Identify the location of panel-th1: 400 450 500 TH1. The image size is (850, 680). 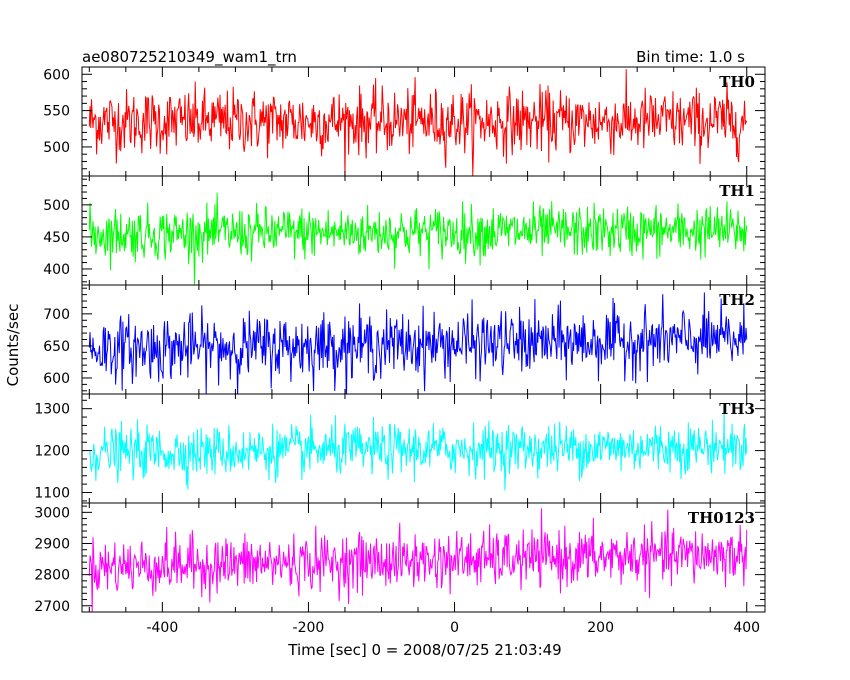
(404, 230).